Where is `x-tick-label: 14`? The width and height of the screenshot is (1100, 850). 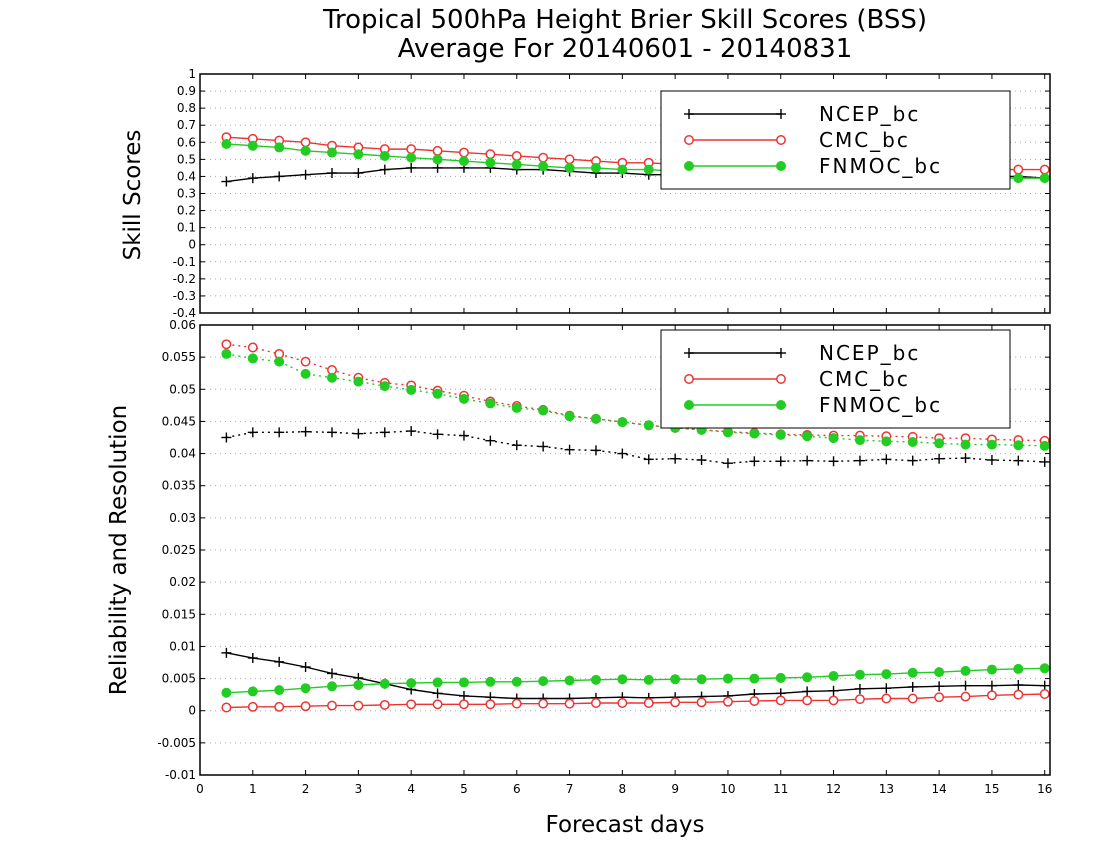 x-tick-label: 14 is located at coordinates (938, 789).